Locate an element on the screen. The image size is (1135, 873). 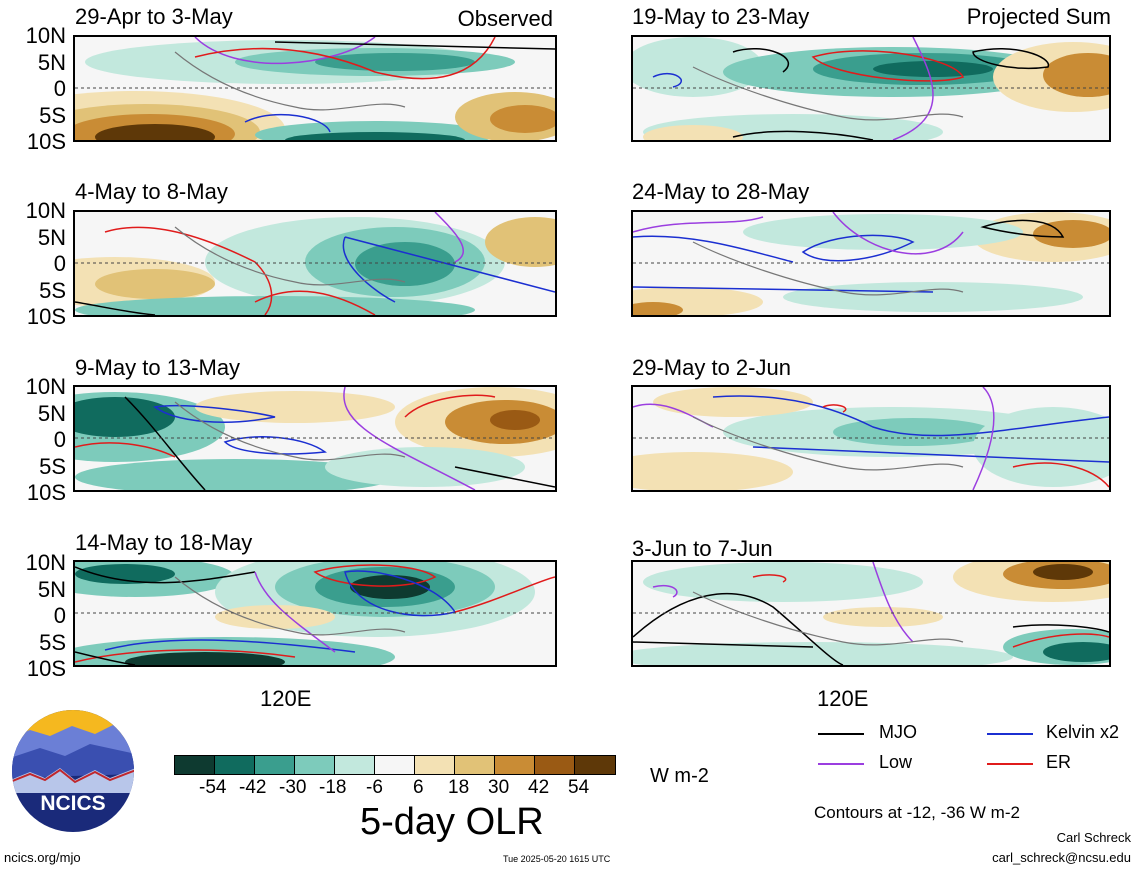
colorbar-tick: -30 is located at coordinates (293, 787).